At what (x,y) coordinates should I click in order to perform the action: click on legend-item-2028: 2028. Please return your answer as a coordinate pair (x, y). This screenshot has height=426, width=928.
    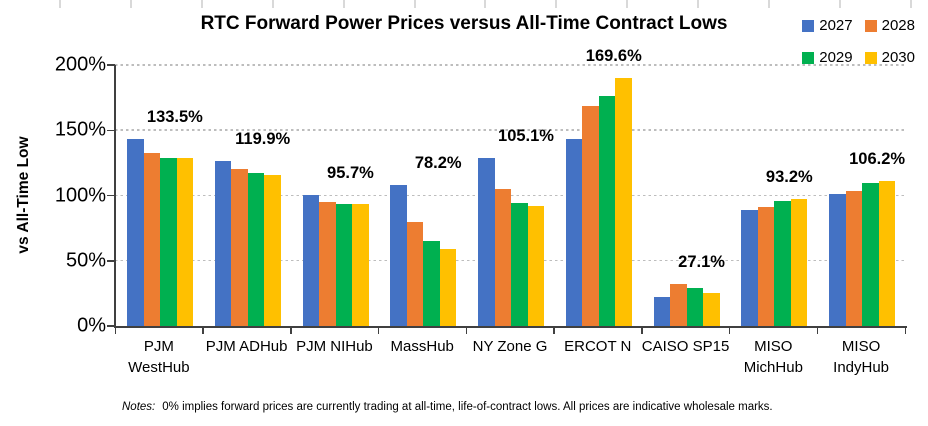
    Looking at the image, I should click on (889, 25).